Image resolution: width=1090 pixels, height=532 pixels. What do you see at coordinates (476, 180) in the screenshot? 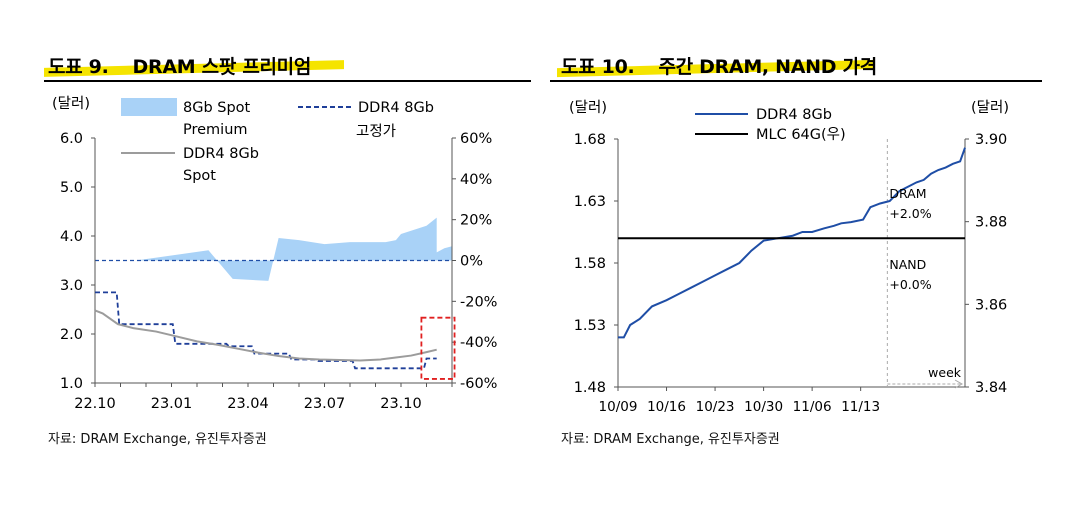
I see `y-right-tick-label: 40%` at bounding box center [476, 180].